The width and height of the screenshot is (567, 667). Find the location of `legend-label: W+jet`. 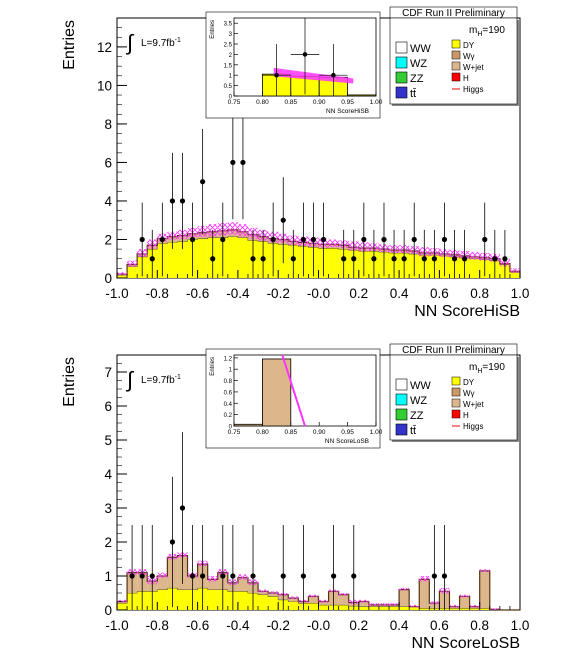

legend-label: W+jet is located at coordinates (473, 404).